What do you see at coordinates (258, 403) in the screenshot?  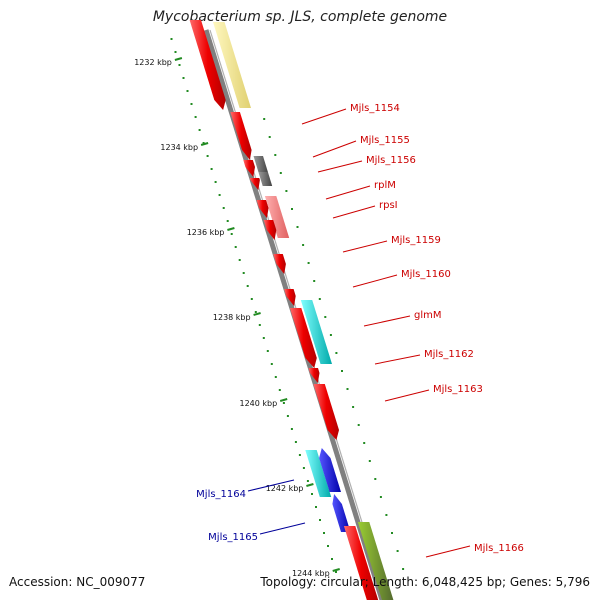 I see `kbp-label: 1240 kbp` at bounding box center [258, 403].